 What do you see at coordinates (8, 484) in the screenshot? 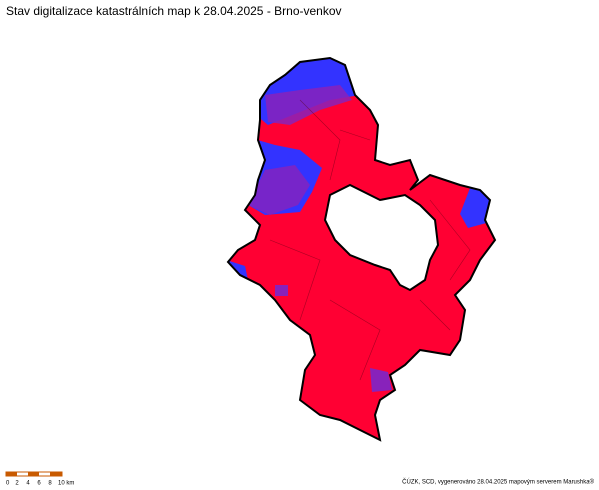
I see `scale-label: 0` at bounding box center [8, 484].